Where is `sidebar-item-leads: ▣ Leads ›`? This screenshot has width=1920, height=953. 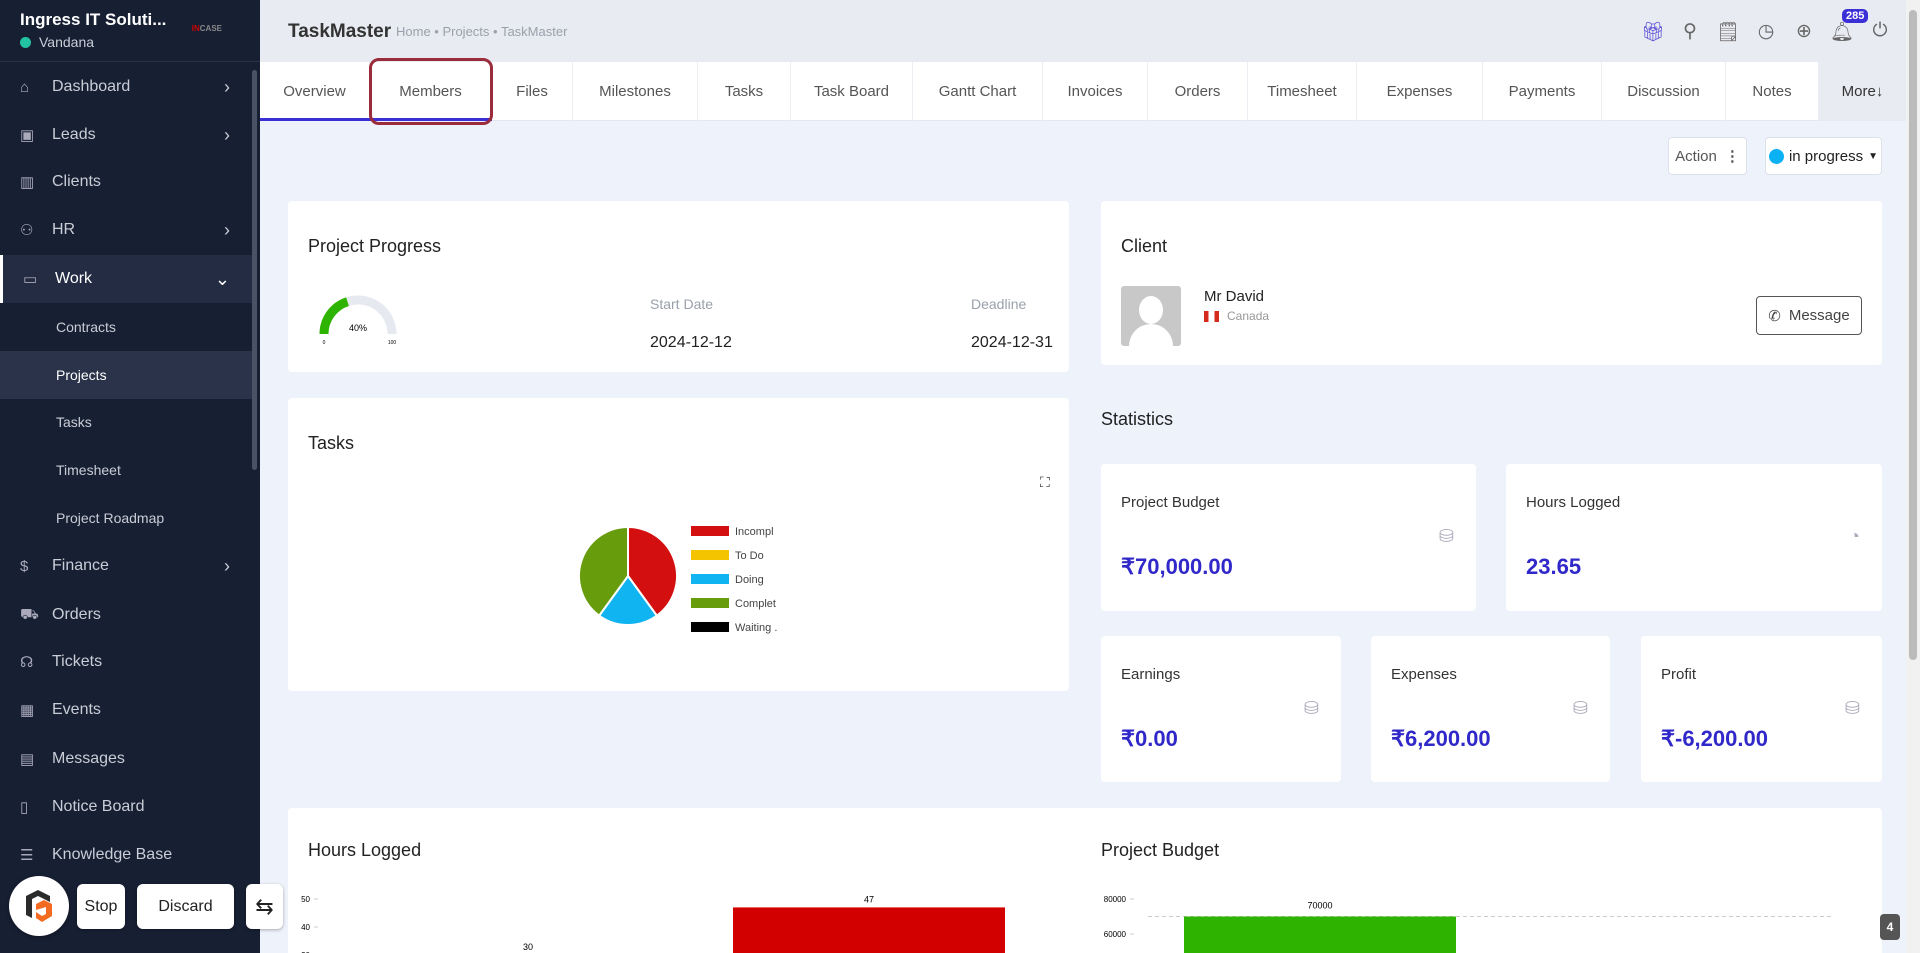
sidebar-item-leads: ▣ Leads › is located at coordinates (126, 135).